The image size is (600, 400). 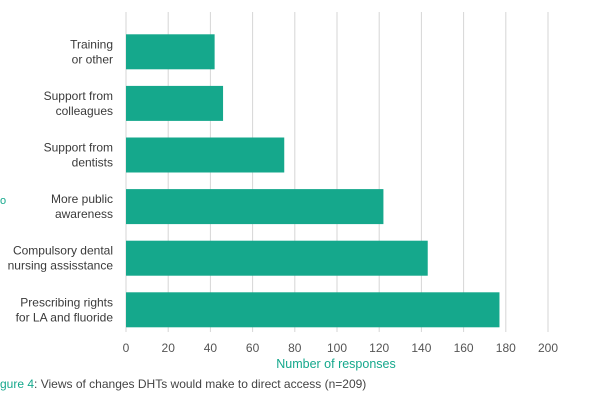 I want to click on x-tick-label: 100, so click(x=337, y=348).